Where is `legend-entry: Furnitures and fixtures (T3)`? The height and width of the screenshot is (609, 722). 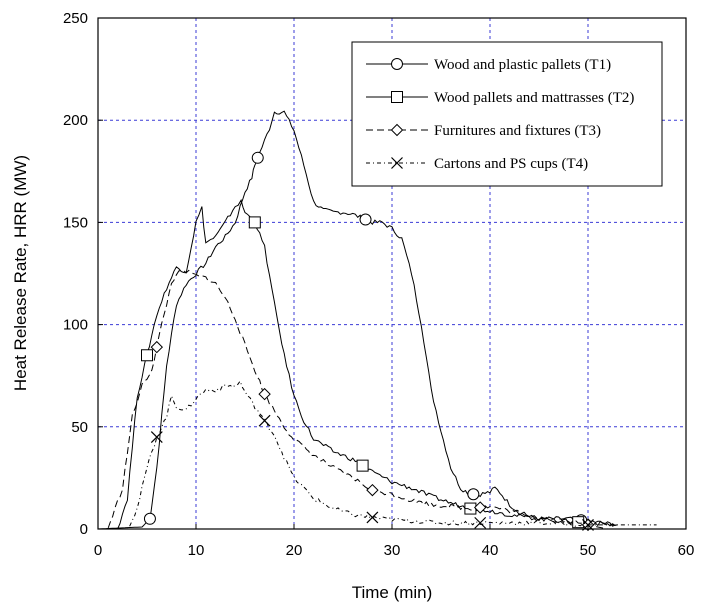 legend-entry: Furnitures and fixtures (T3) is located at coordinates (483, 131).